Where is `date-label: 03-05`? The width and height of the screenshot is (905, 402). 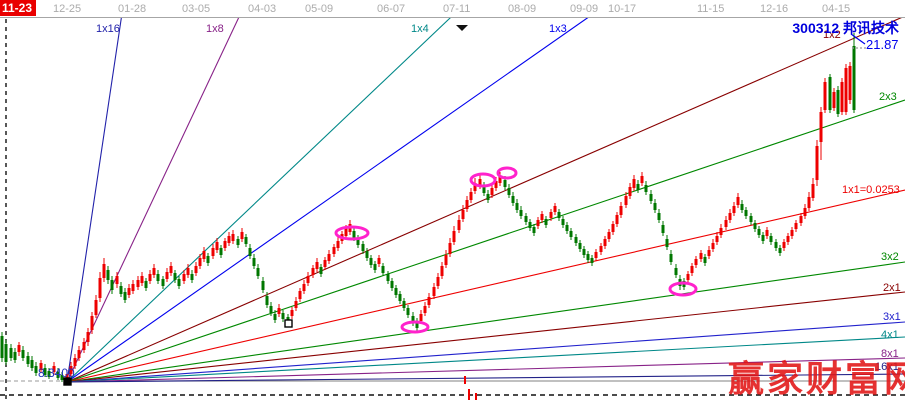
date-label: 03-05 is located at coordinates (196, 9).